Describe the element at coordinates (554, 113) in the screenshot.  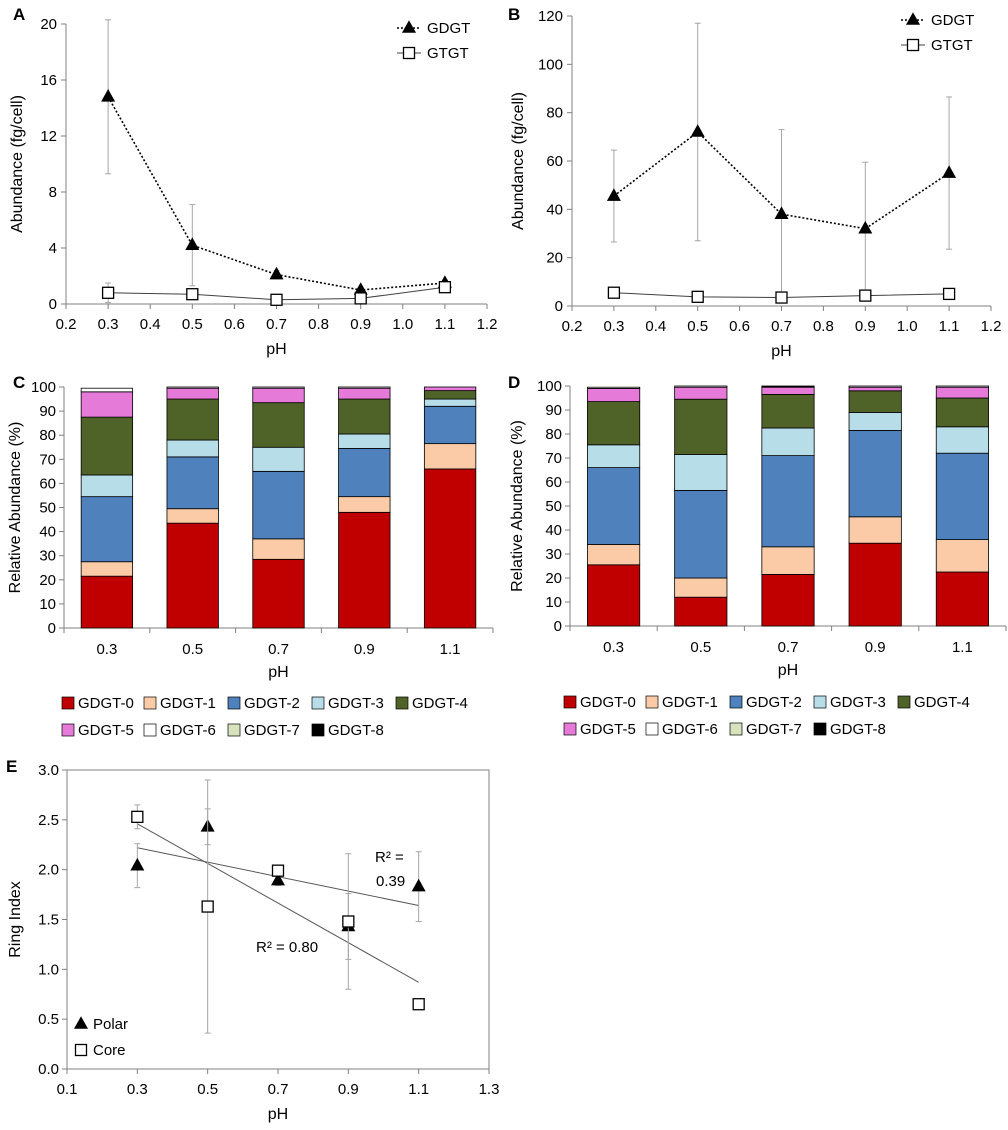
I see `y-tick-label: 80` at that location.